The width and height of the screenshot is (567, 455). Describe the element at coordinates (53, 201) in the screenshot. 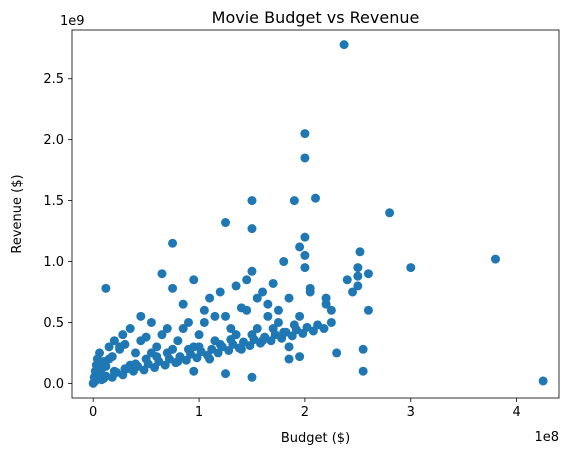

I see `y-tick-label: 1.5` at that location.